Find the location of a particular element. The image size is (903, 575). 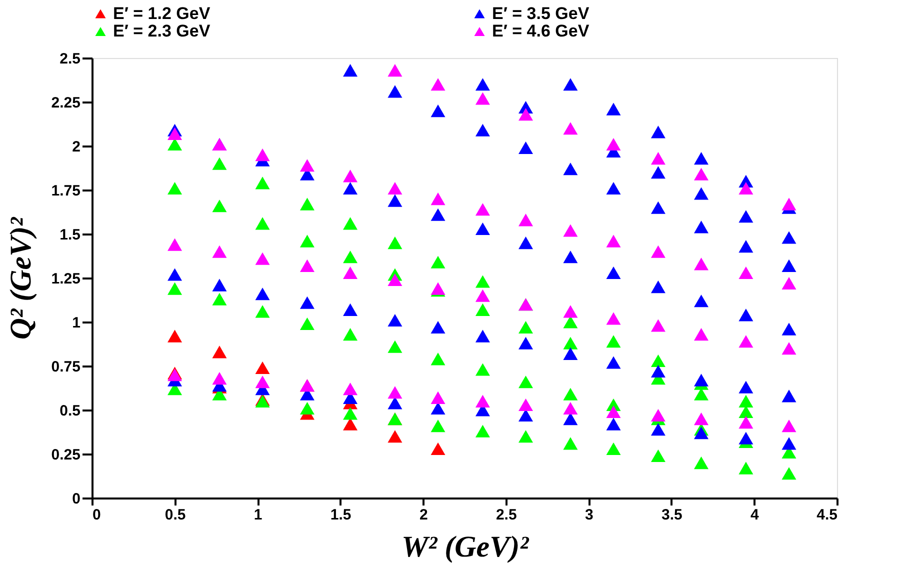

x-tick-label: 2.5 is located at coordinates (506, 515).